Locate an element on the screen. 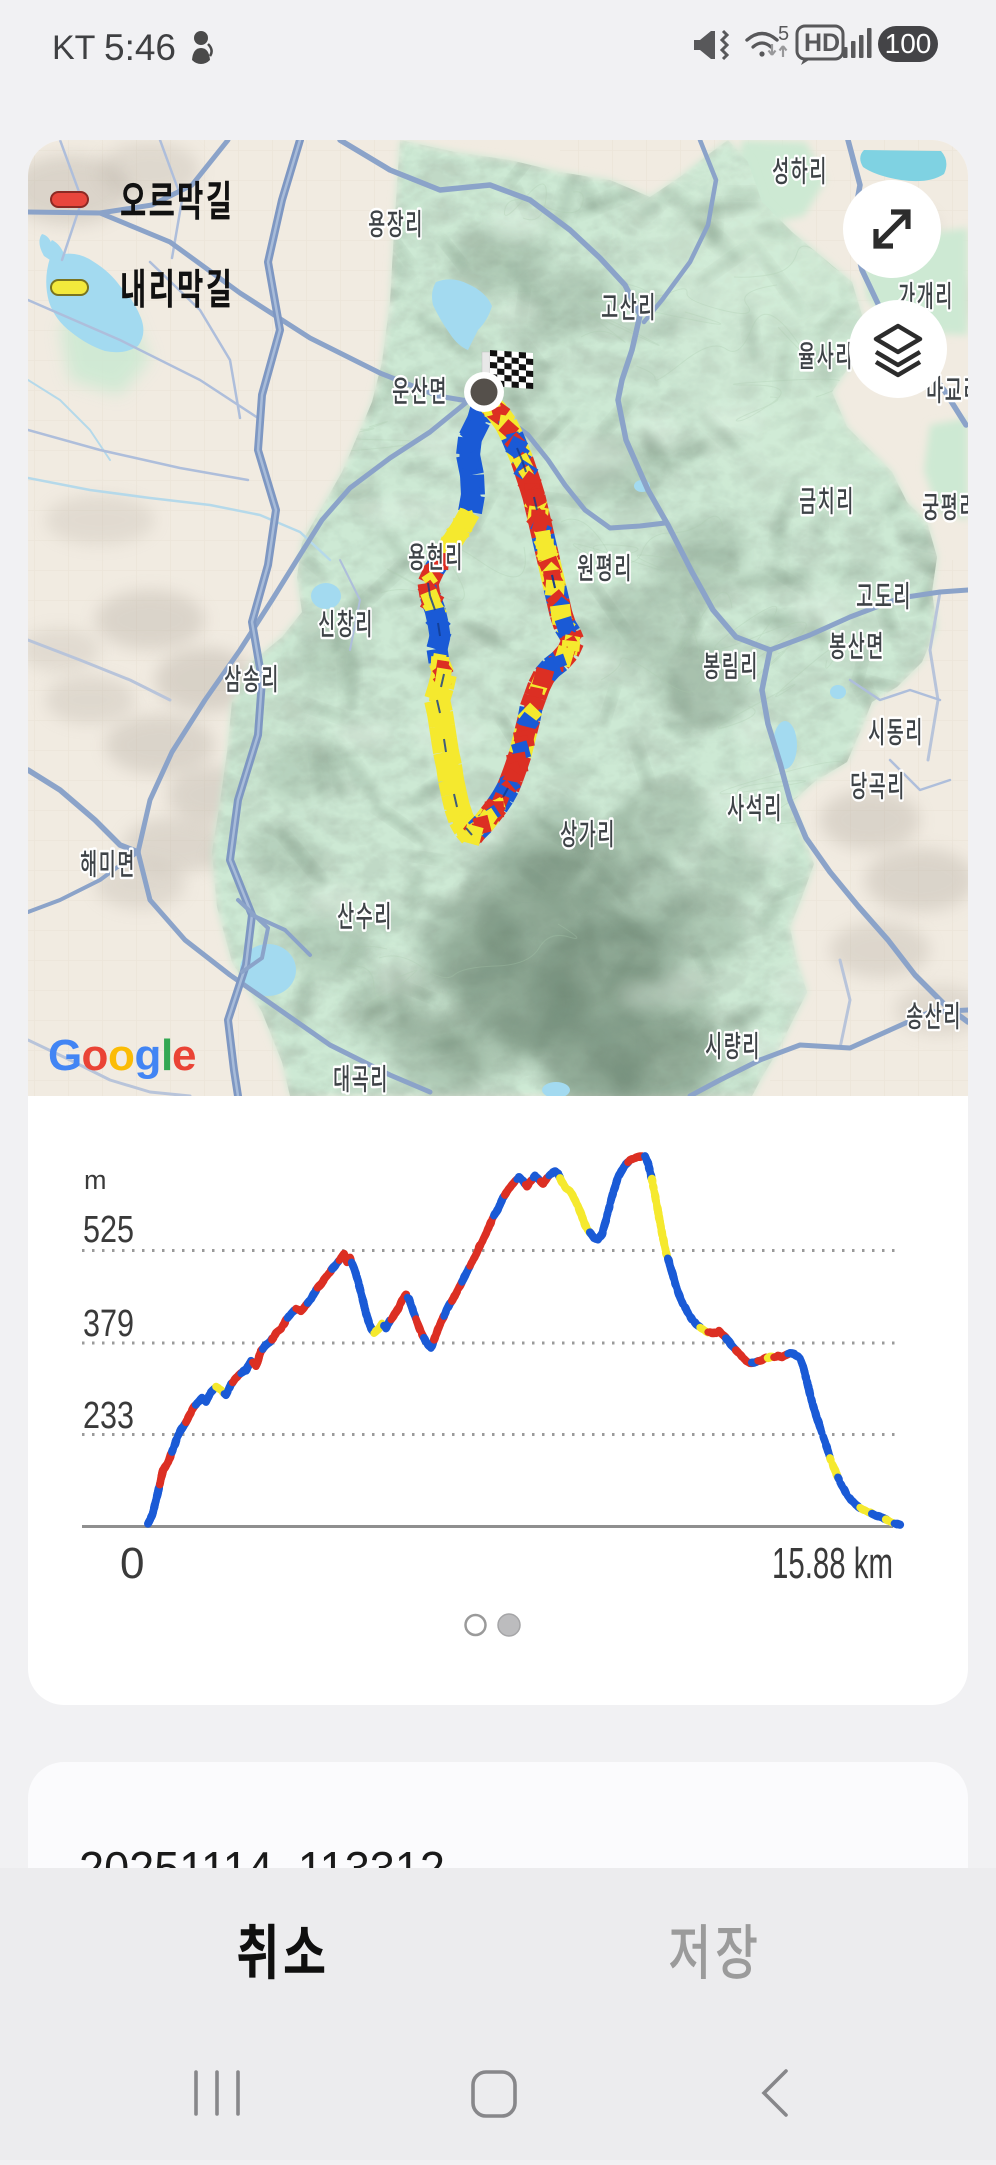  svg-text: m is located at coordinates (95, 1180).